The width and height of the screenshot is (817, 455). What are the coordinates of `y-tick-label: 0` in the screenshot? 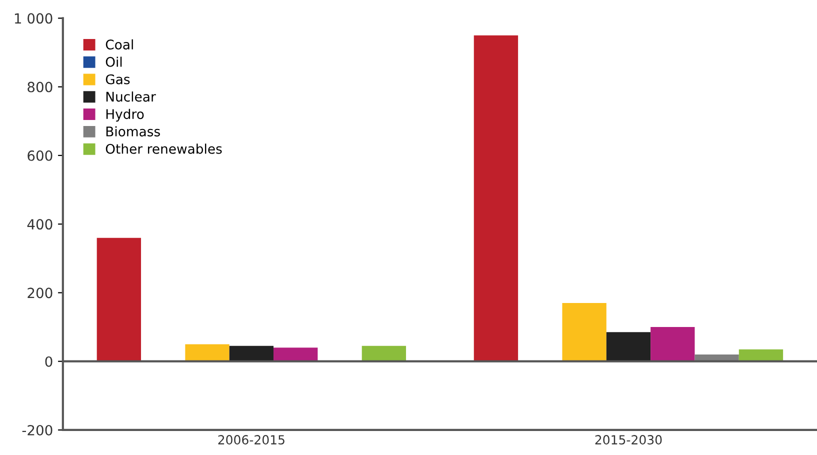 It's located at (48, 361).